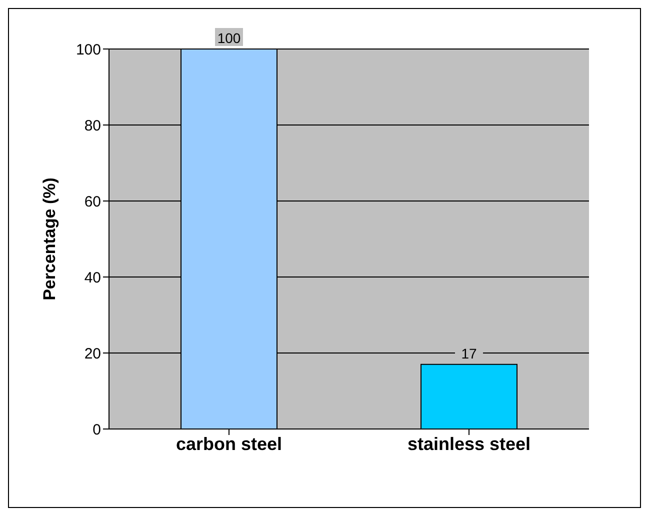 This screenshot has width=647, height=514. Describe the element at coordinates (96, 429) in the screenshot. I see `y-tick-label: 0` at that location.